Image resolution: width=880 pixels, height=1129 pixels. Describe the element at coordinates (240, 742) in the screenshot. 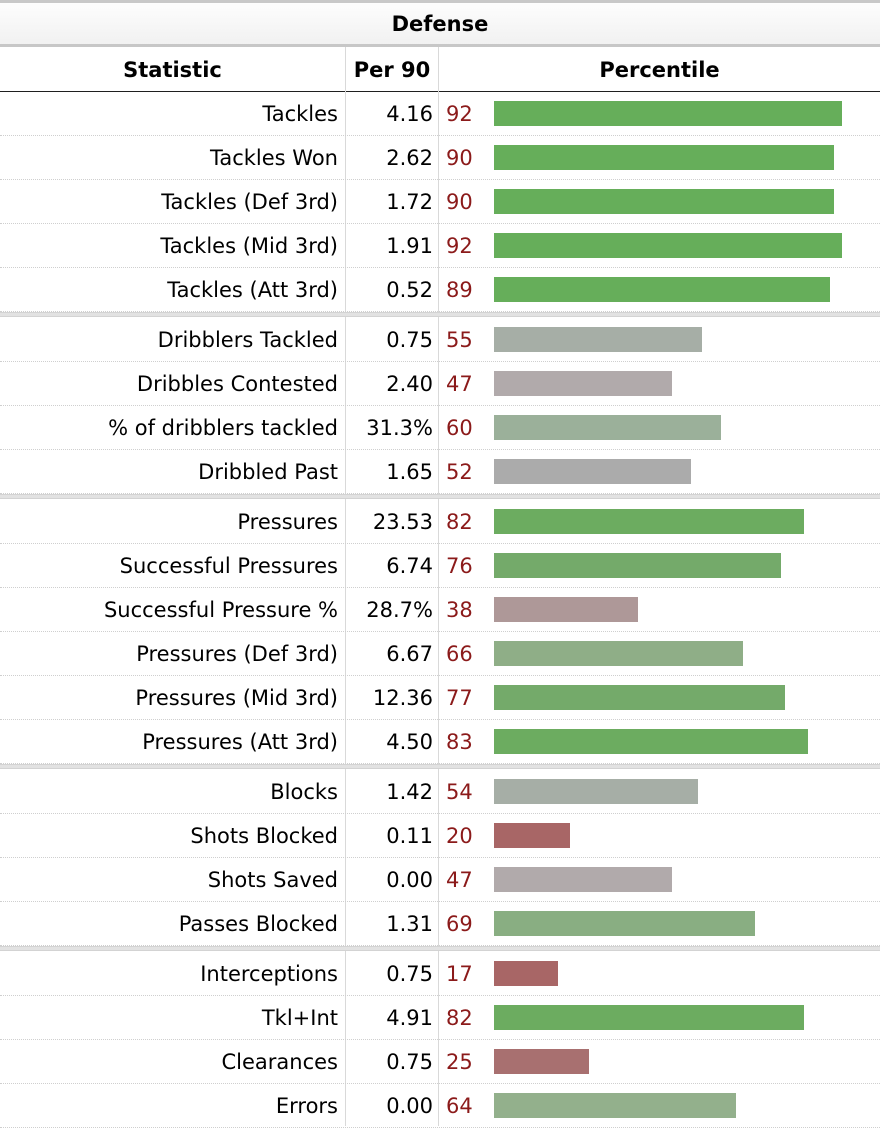

I see `statistic-name: Pressures (Att 3rd)` at that location.